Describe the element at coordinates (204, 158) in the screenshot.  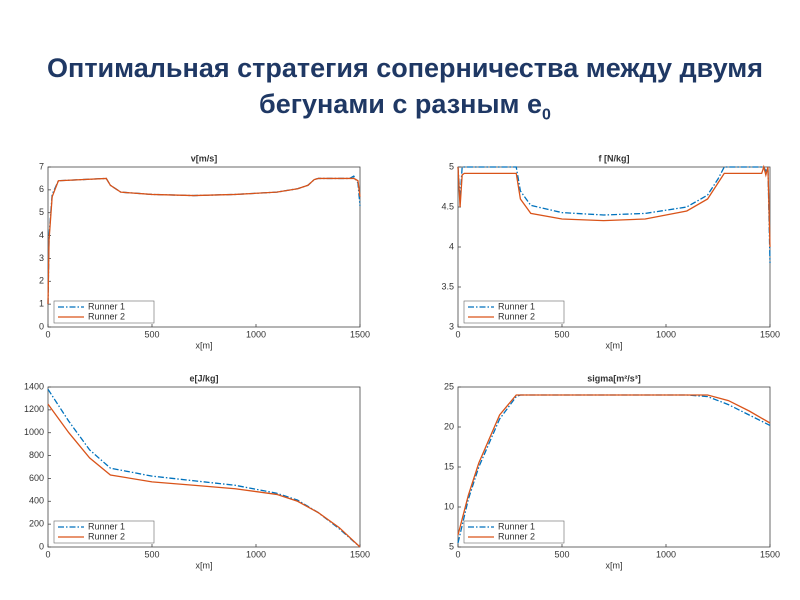
I see `chart-title: v[m/s]` at that location.